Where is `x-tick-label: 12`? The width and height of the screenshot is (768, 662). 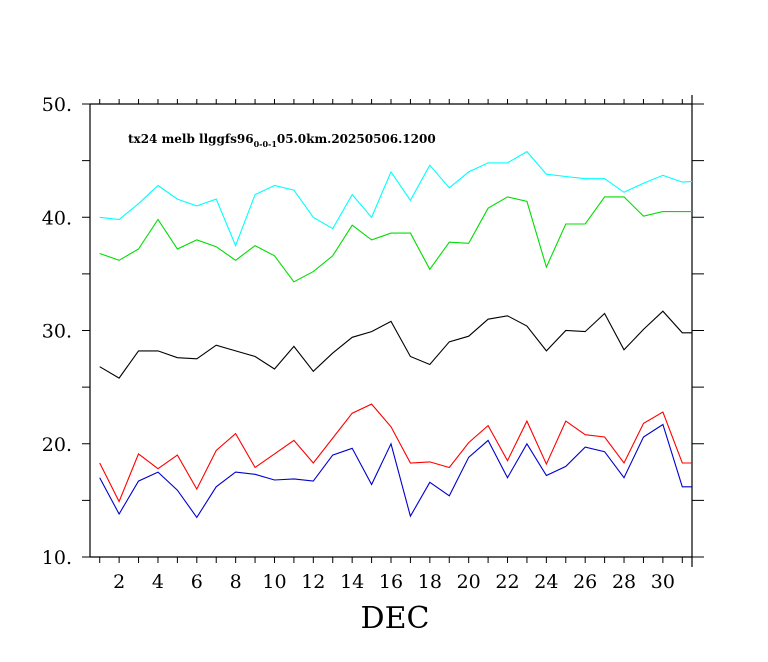 x-tick-label: 12 is located at coordinates (313, 582).